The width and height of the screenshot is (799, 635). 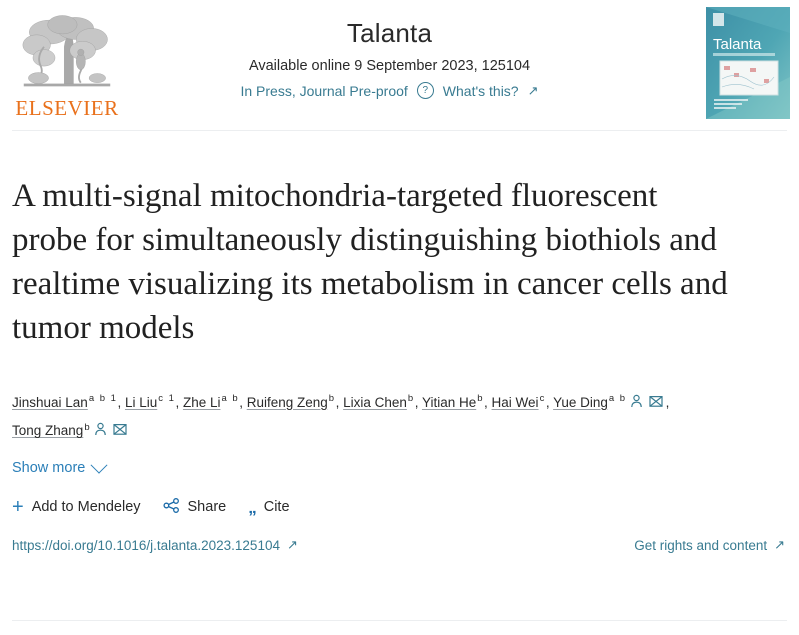 What do you see at coordinates (399, 497) in the screenshot?
I see `article-actions: + Add to Mendeley Share „ Cite` at bounding box center [399, 497].